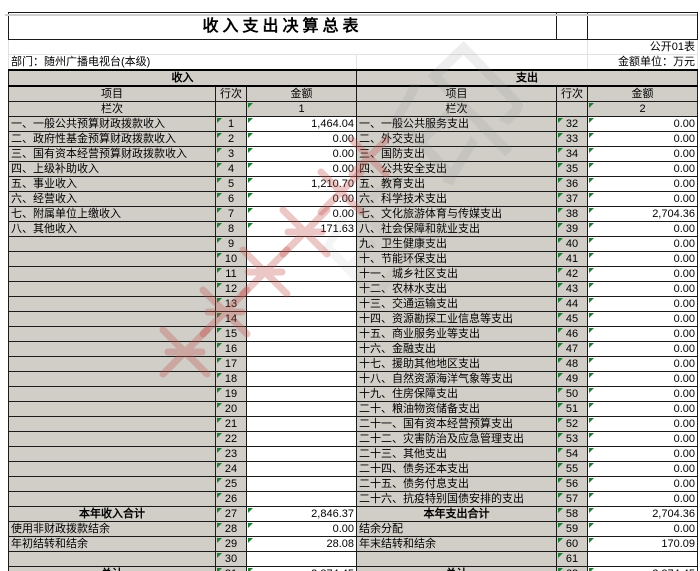  What do you see at coordinates (182, 78) in the screenshot?
I see `income-section-header: 收入` at bounding box center [182, 78].